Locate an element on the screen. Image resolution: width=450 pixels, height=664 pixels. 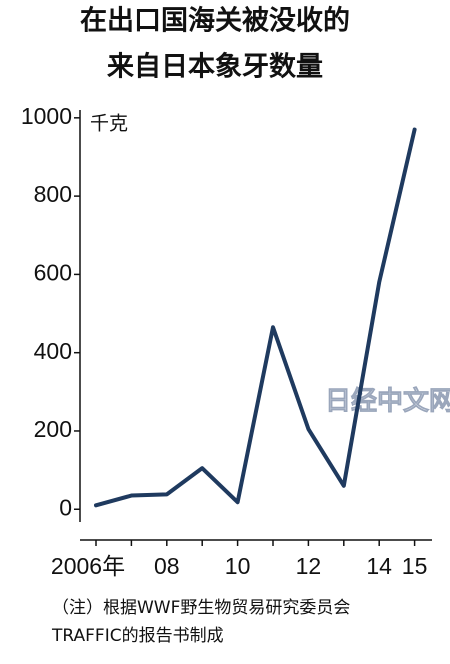
x-tick-label: 12 is located at coordinates (309, 566).